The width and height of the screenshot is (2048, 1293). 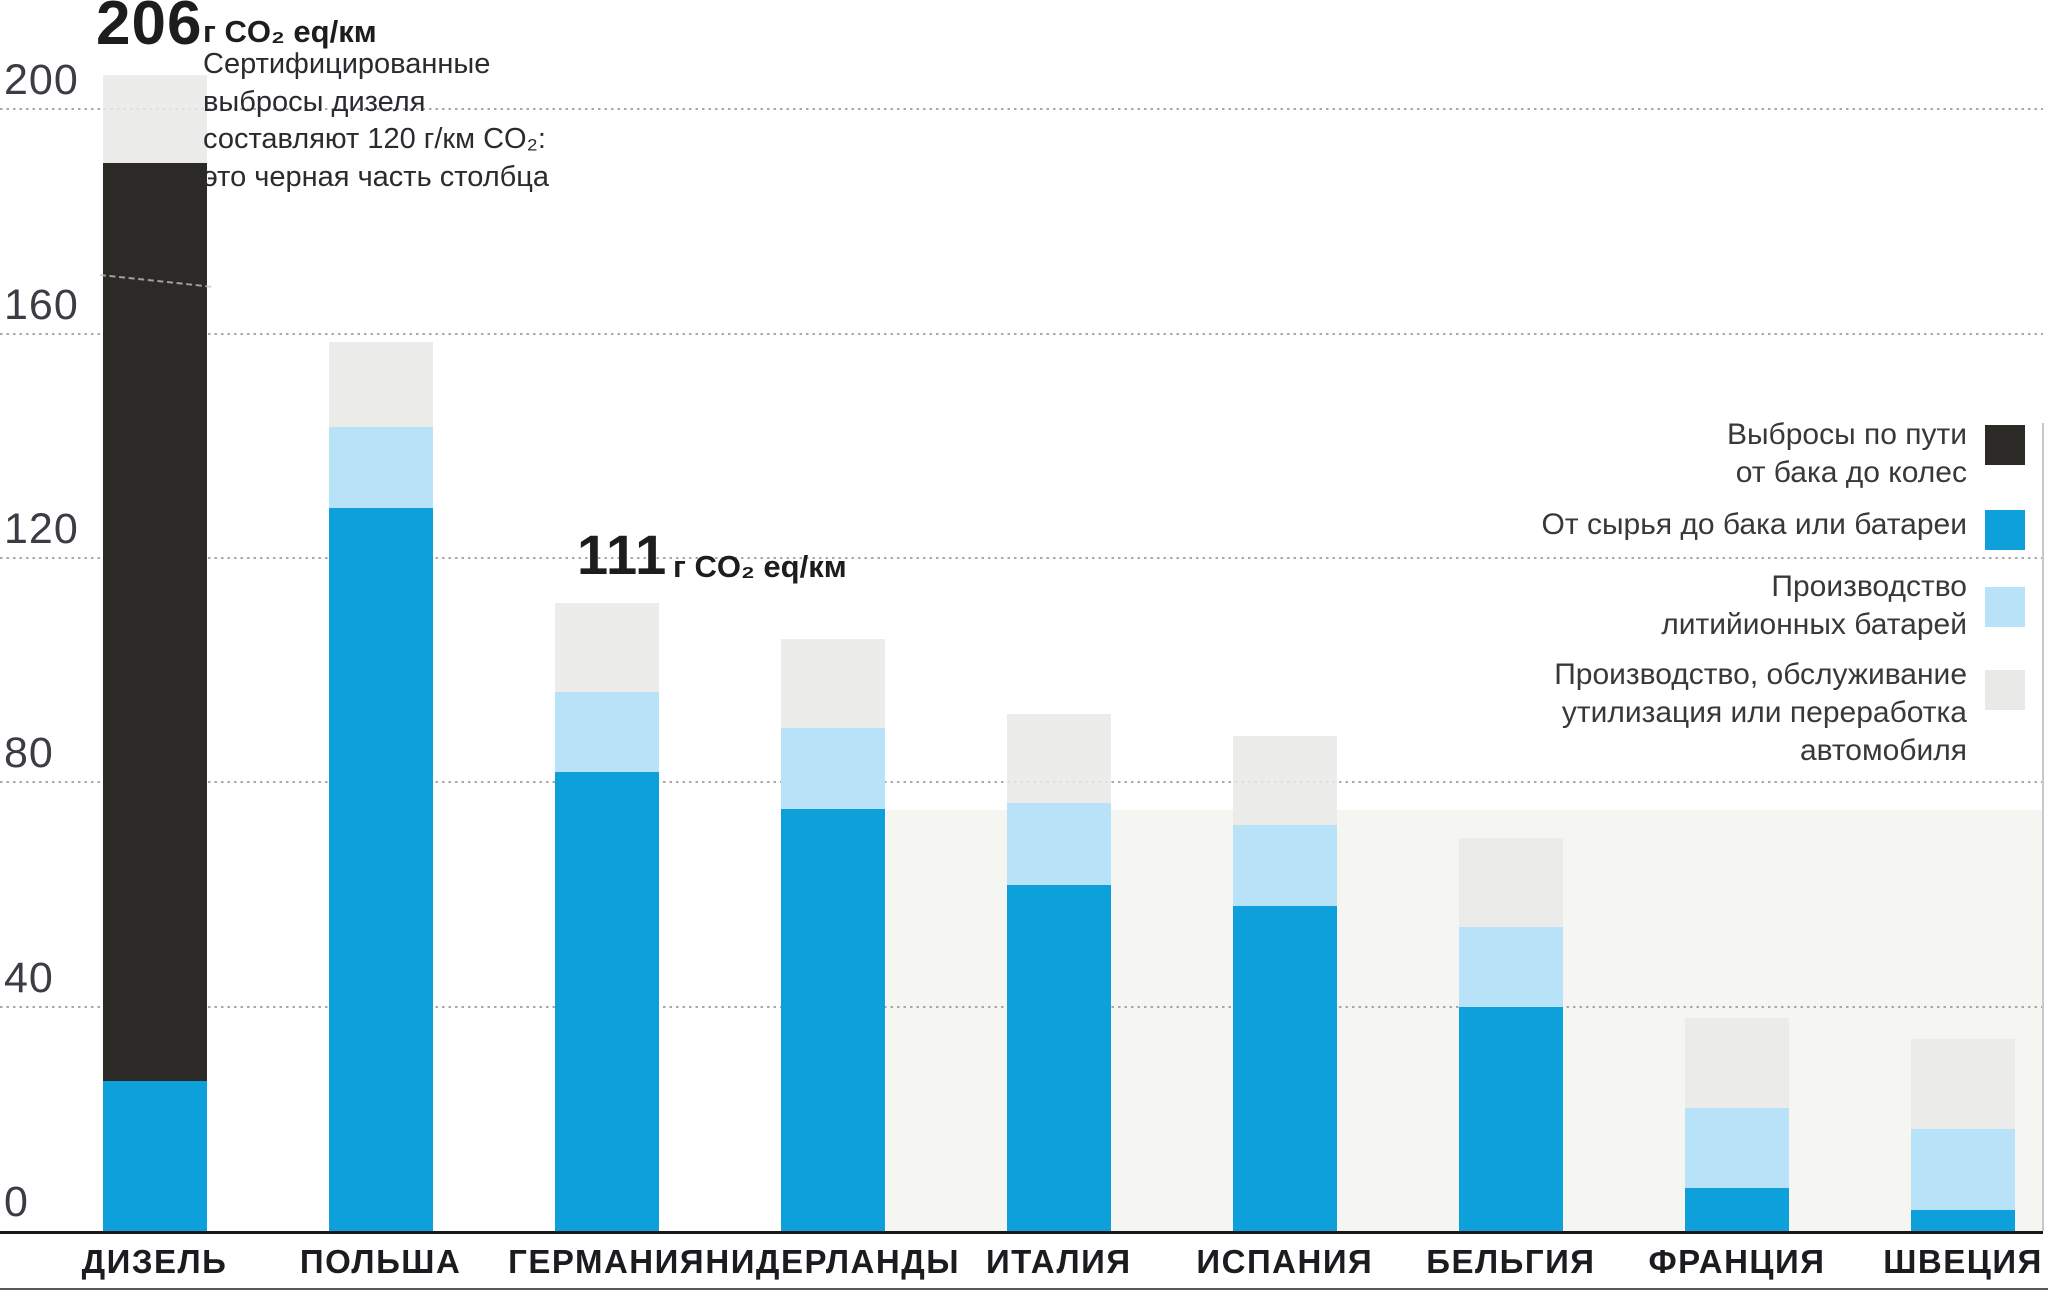 What do you see at coordinates (347, 64) in the screenshot?
I see `note-line: Сертифицированные` at bounding box center [347, 64].